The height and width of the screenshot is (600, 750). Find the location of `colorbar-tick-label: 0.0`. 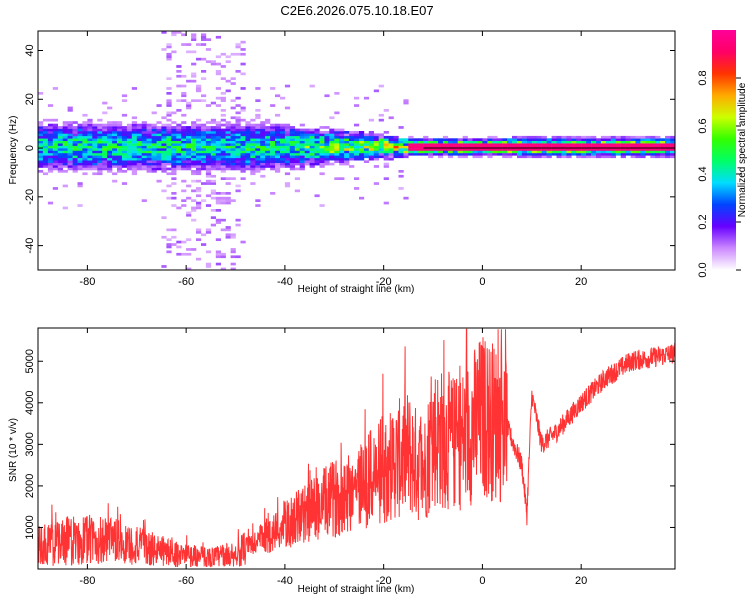

colorbar-tick-label: 0.0 is located at coordinates (703, 269).